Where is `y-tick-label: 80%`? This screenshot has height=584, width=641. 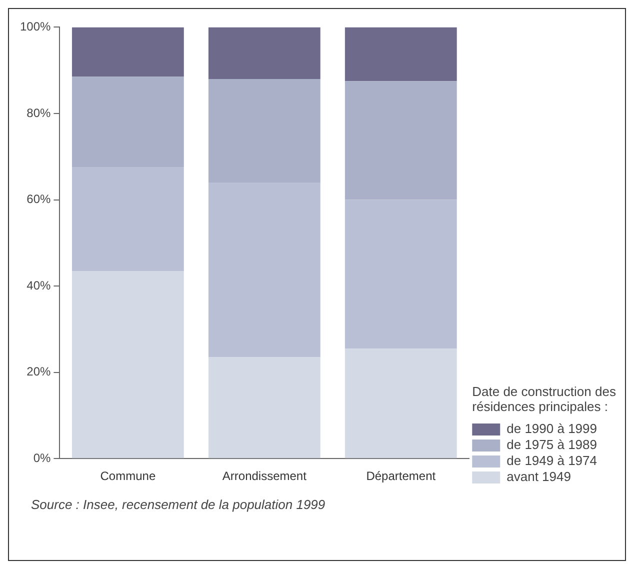
y-tick-label: 80% is located at coordinates (39, 113).